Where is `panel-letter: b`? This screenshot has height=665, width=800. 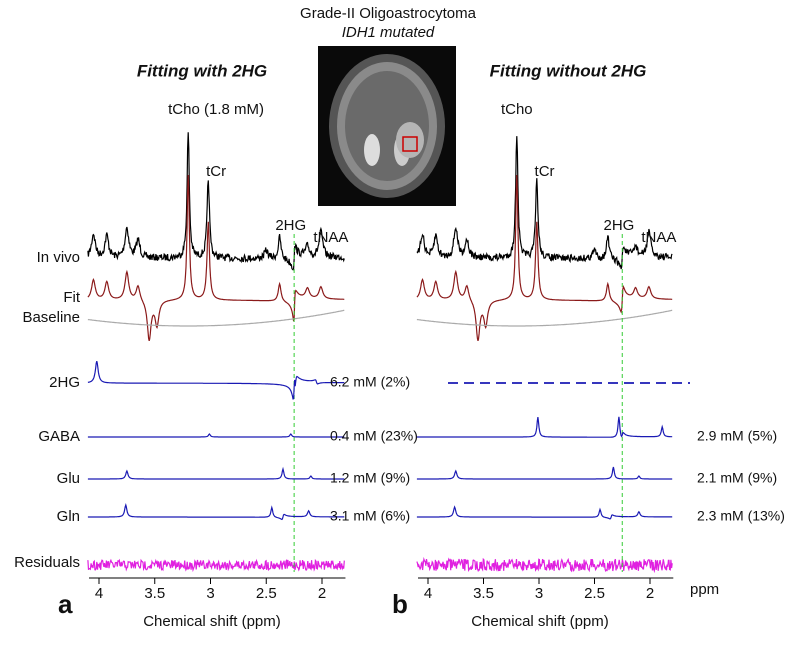
panel-letter: b is located at coordinates (400, 604).